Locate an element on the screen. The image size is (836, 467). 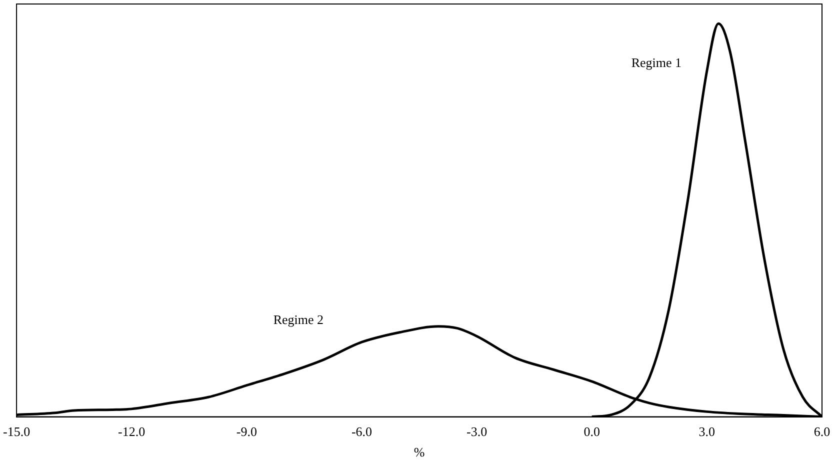
x-tick-label: -12.0 is located at coordinates (132, 432).